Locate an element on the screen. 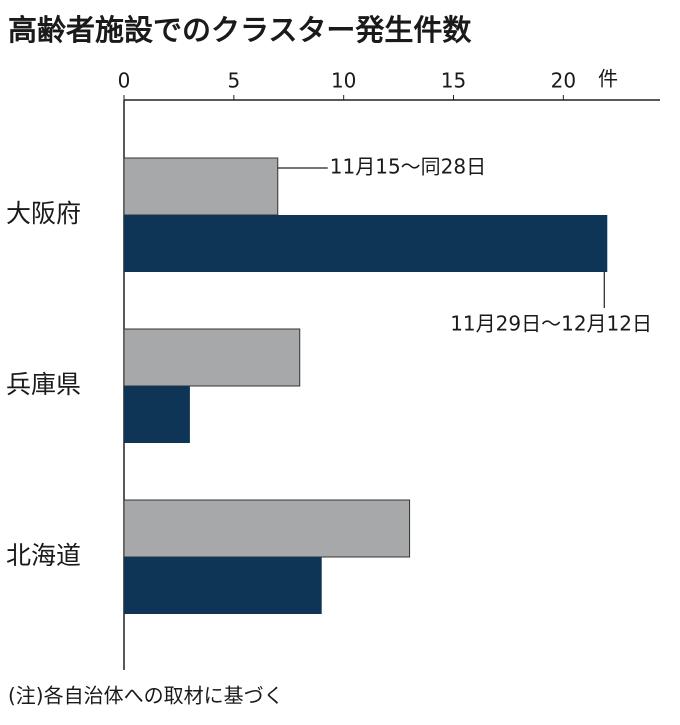  note: (注)各自治体への取材に基づく is located at coordinates (146, 696).